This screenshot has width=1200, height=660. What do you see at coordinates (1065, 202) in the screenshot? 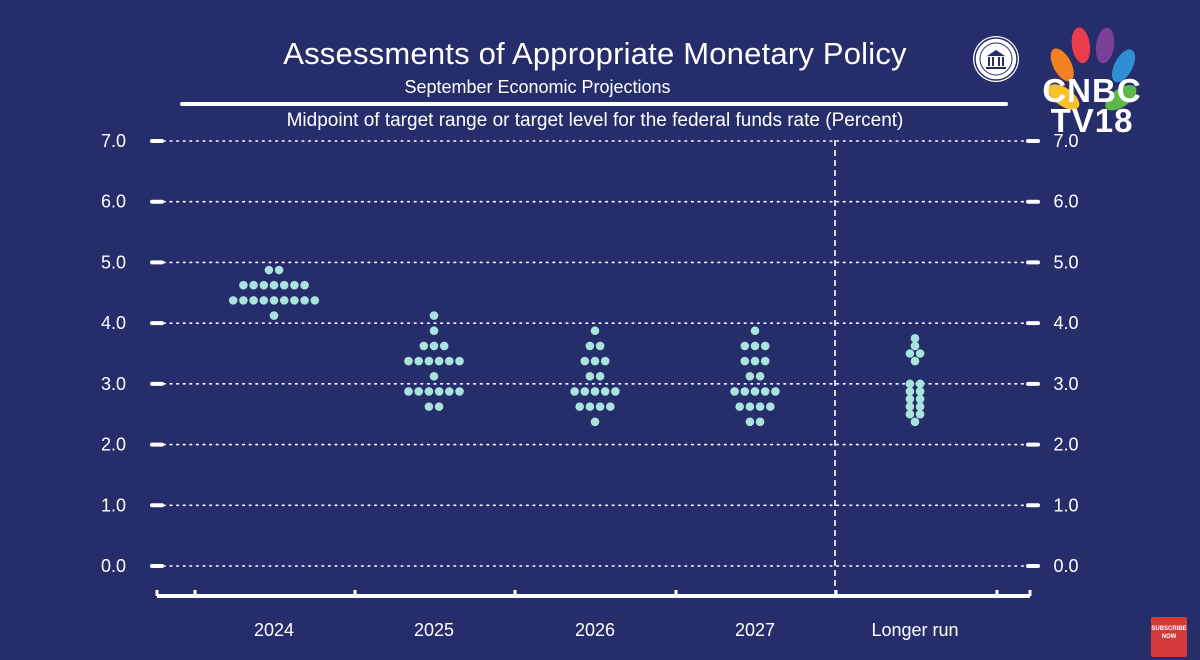
I see `y-tick-label-right: 6.0` at bounding box center [1065, 202].